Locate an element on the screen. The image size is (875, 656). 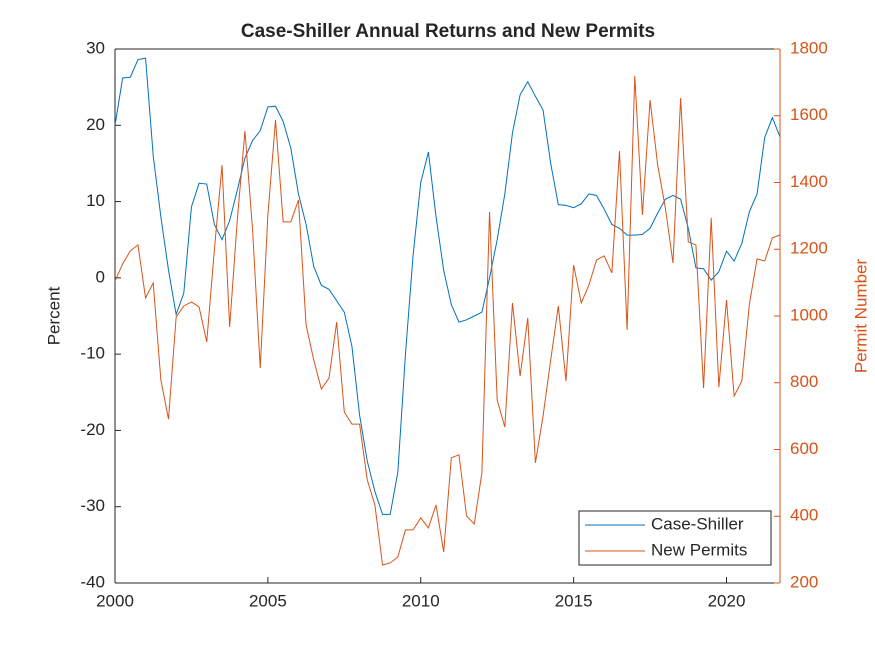
y2-tick-label: 200 is located at coordinates (804, 581).